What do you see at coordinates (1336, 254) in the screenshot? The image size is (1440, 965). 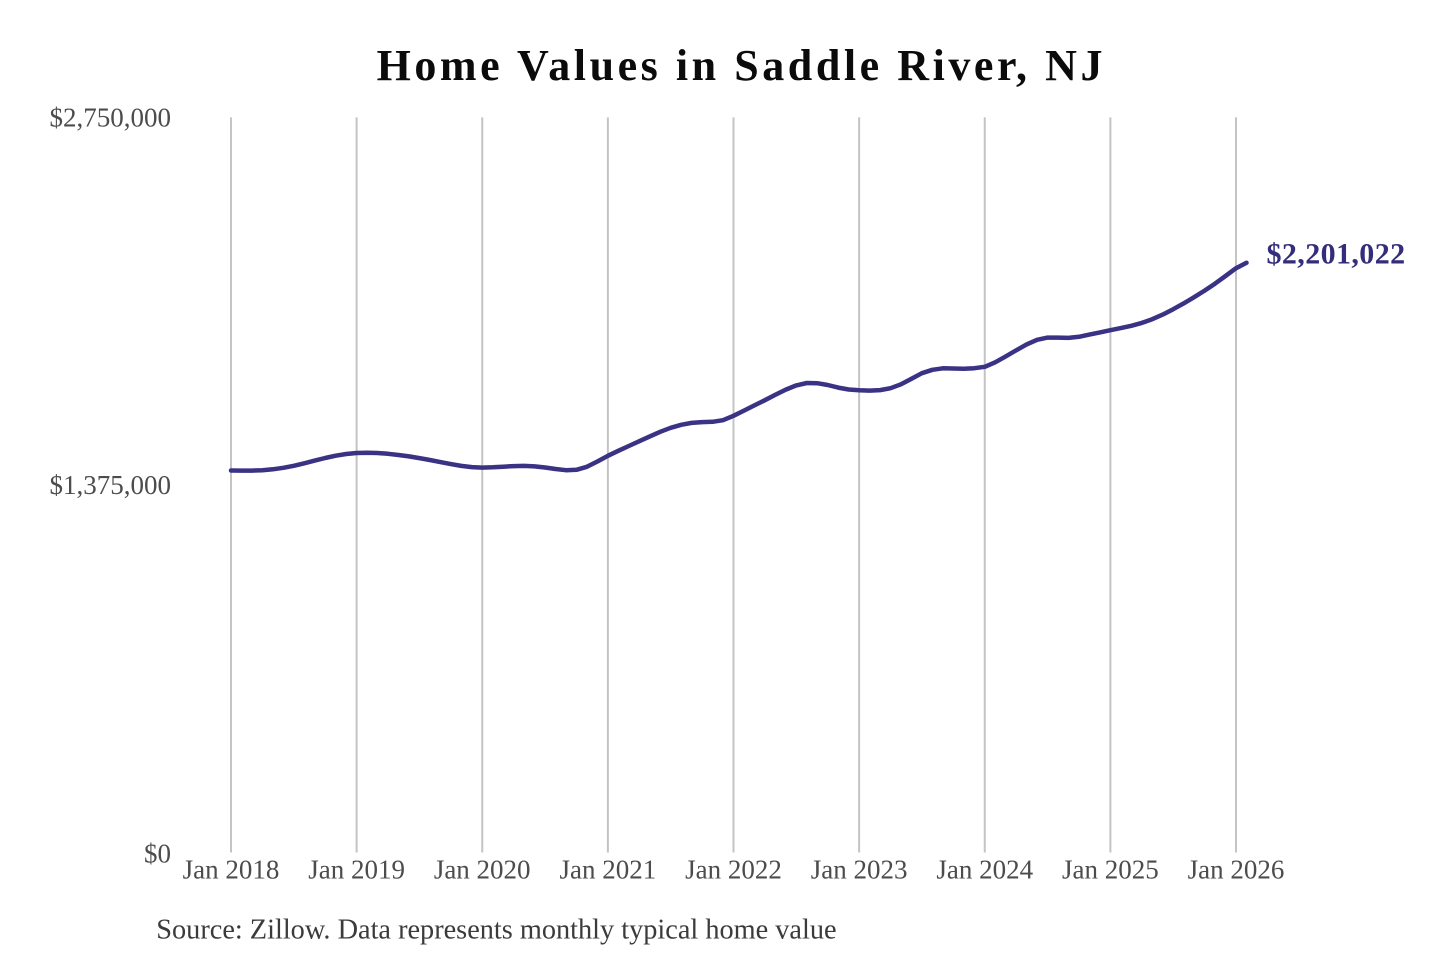 I see `svg-text: $2,201,022` at bounding box center [1336, 254].